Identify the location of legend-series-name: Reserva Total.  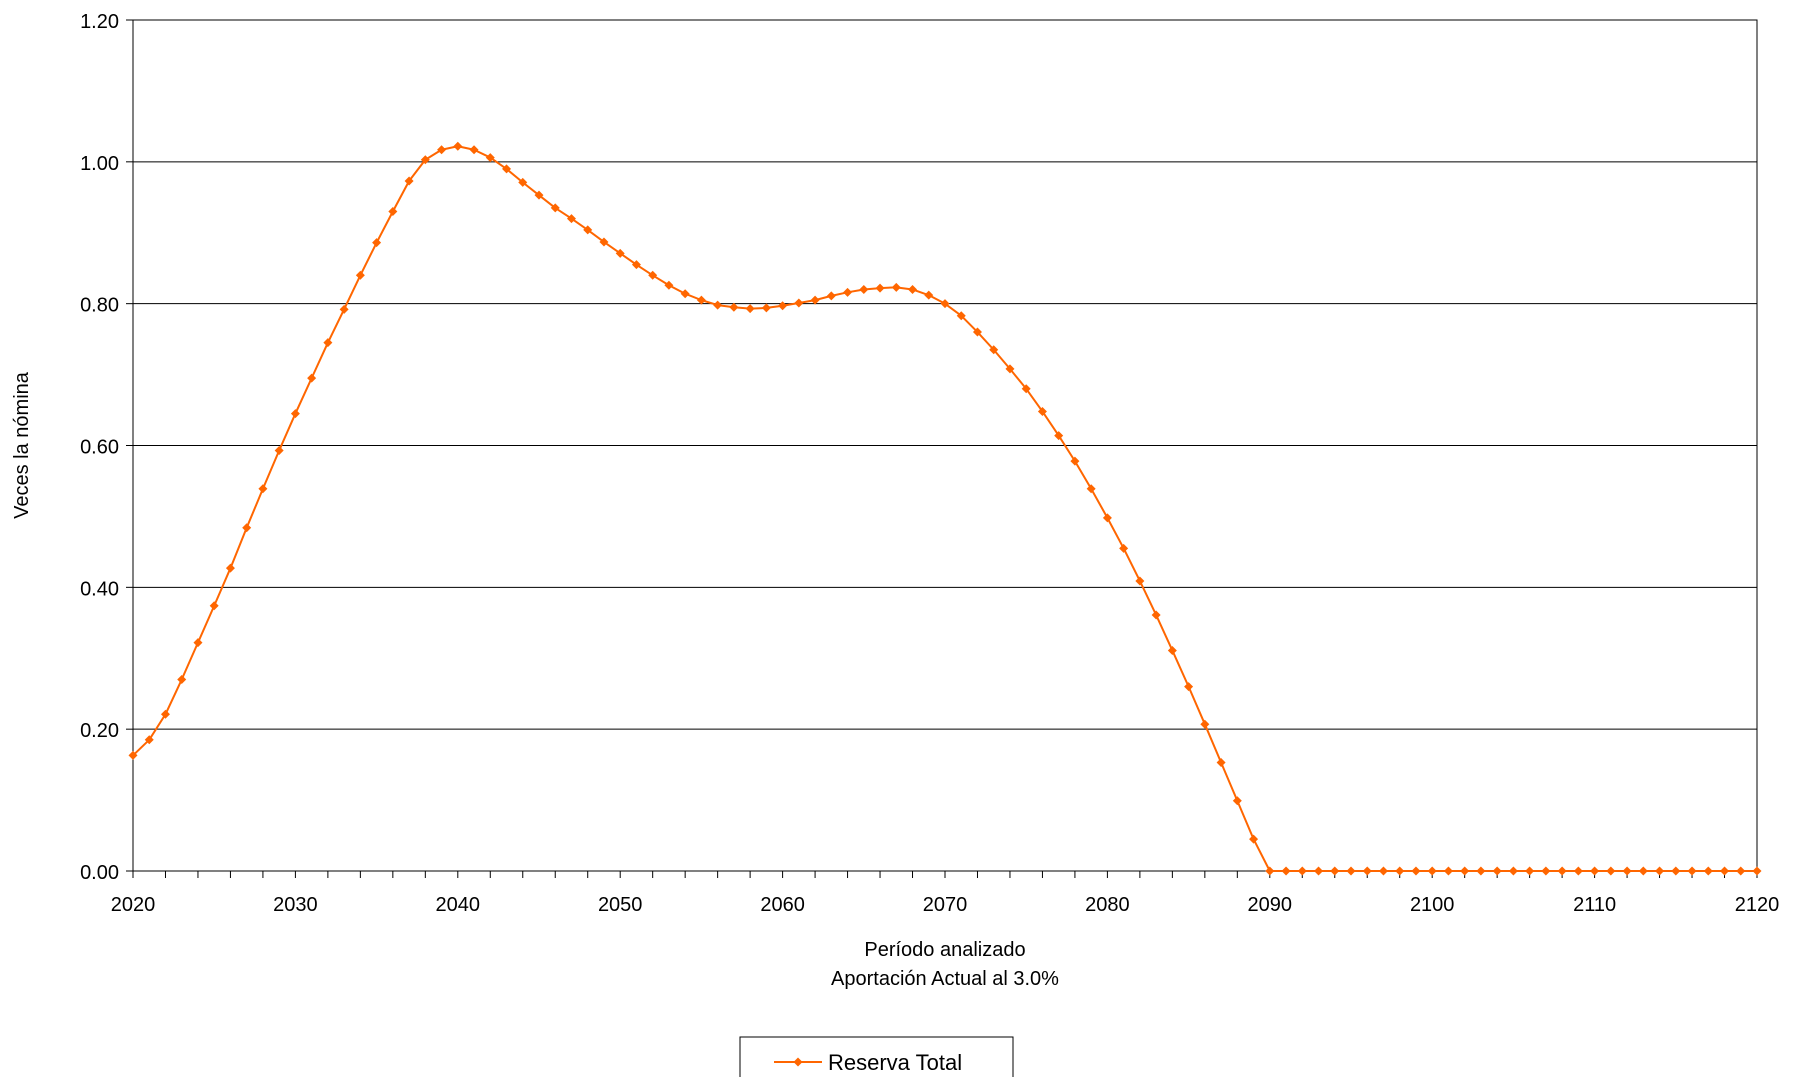
(895, 1062).